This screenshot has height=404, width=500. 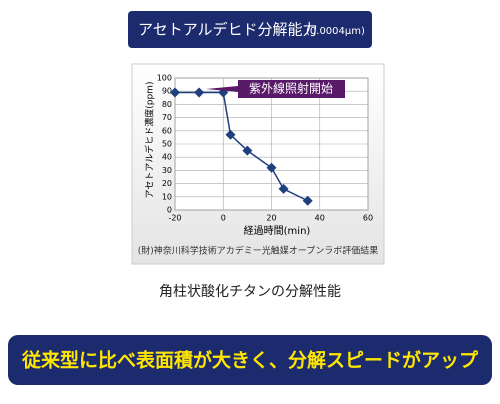 What do you see at coordinates (277, 230) in the screenshot?
I see `x-axis-label: 経過時間(min)` at bounding box center [277, 230].